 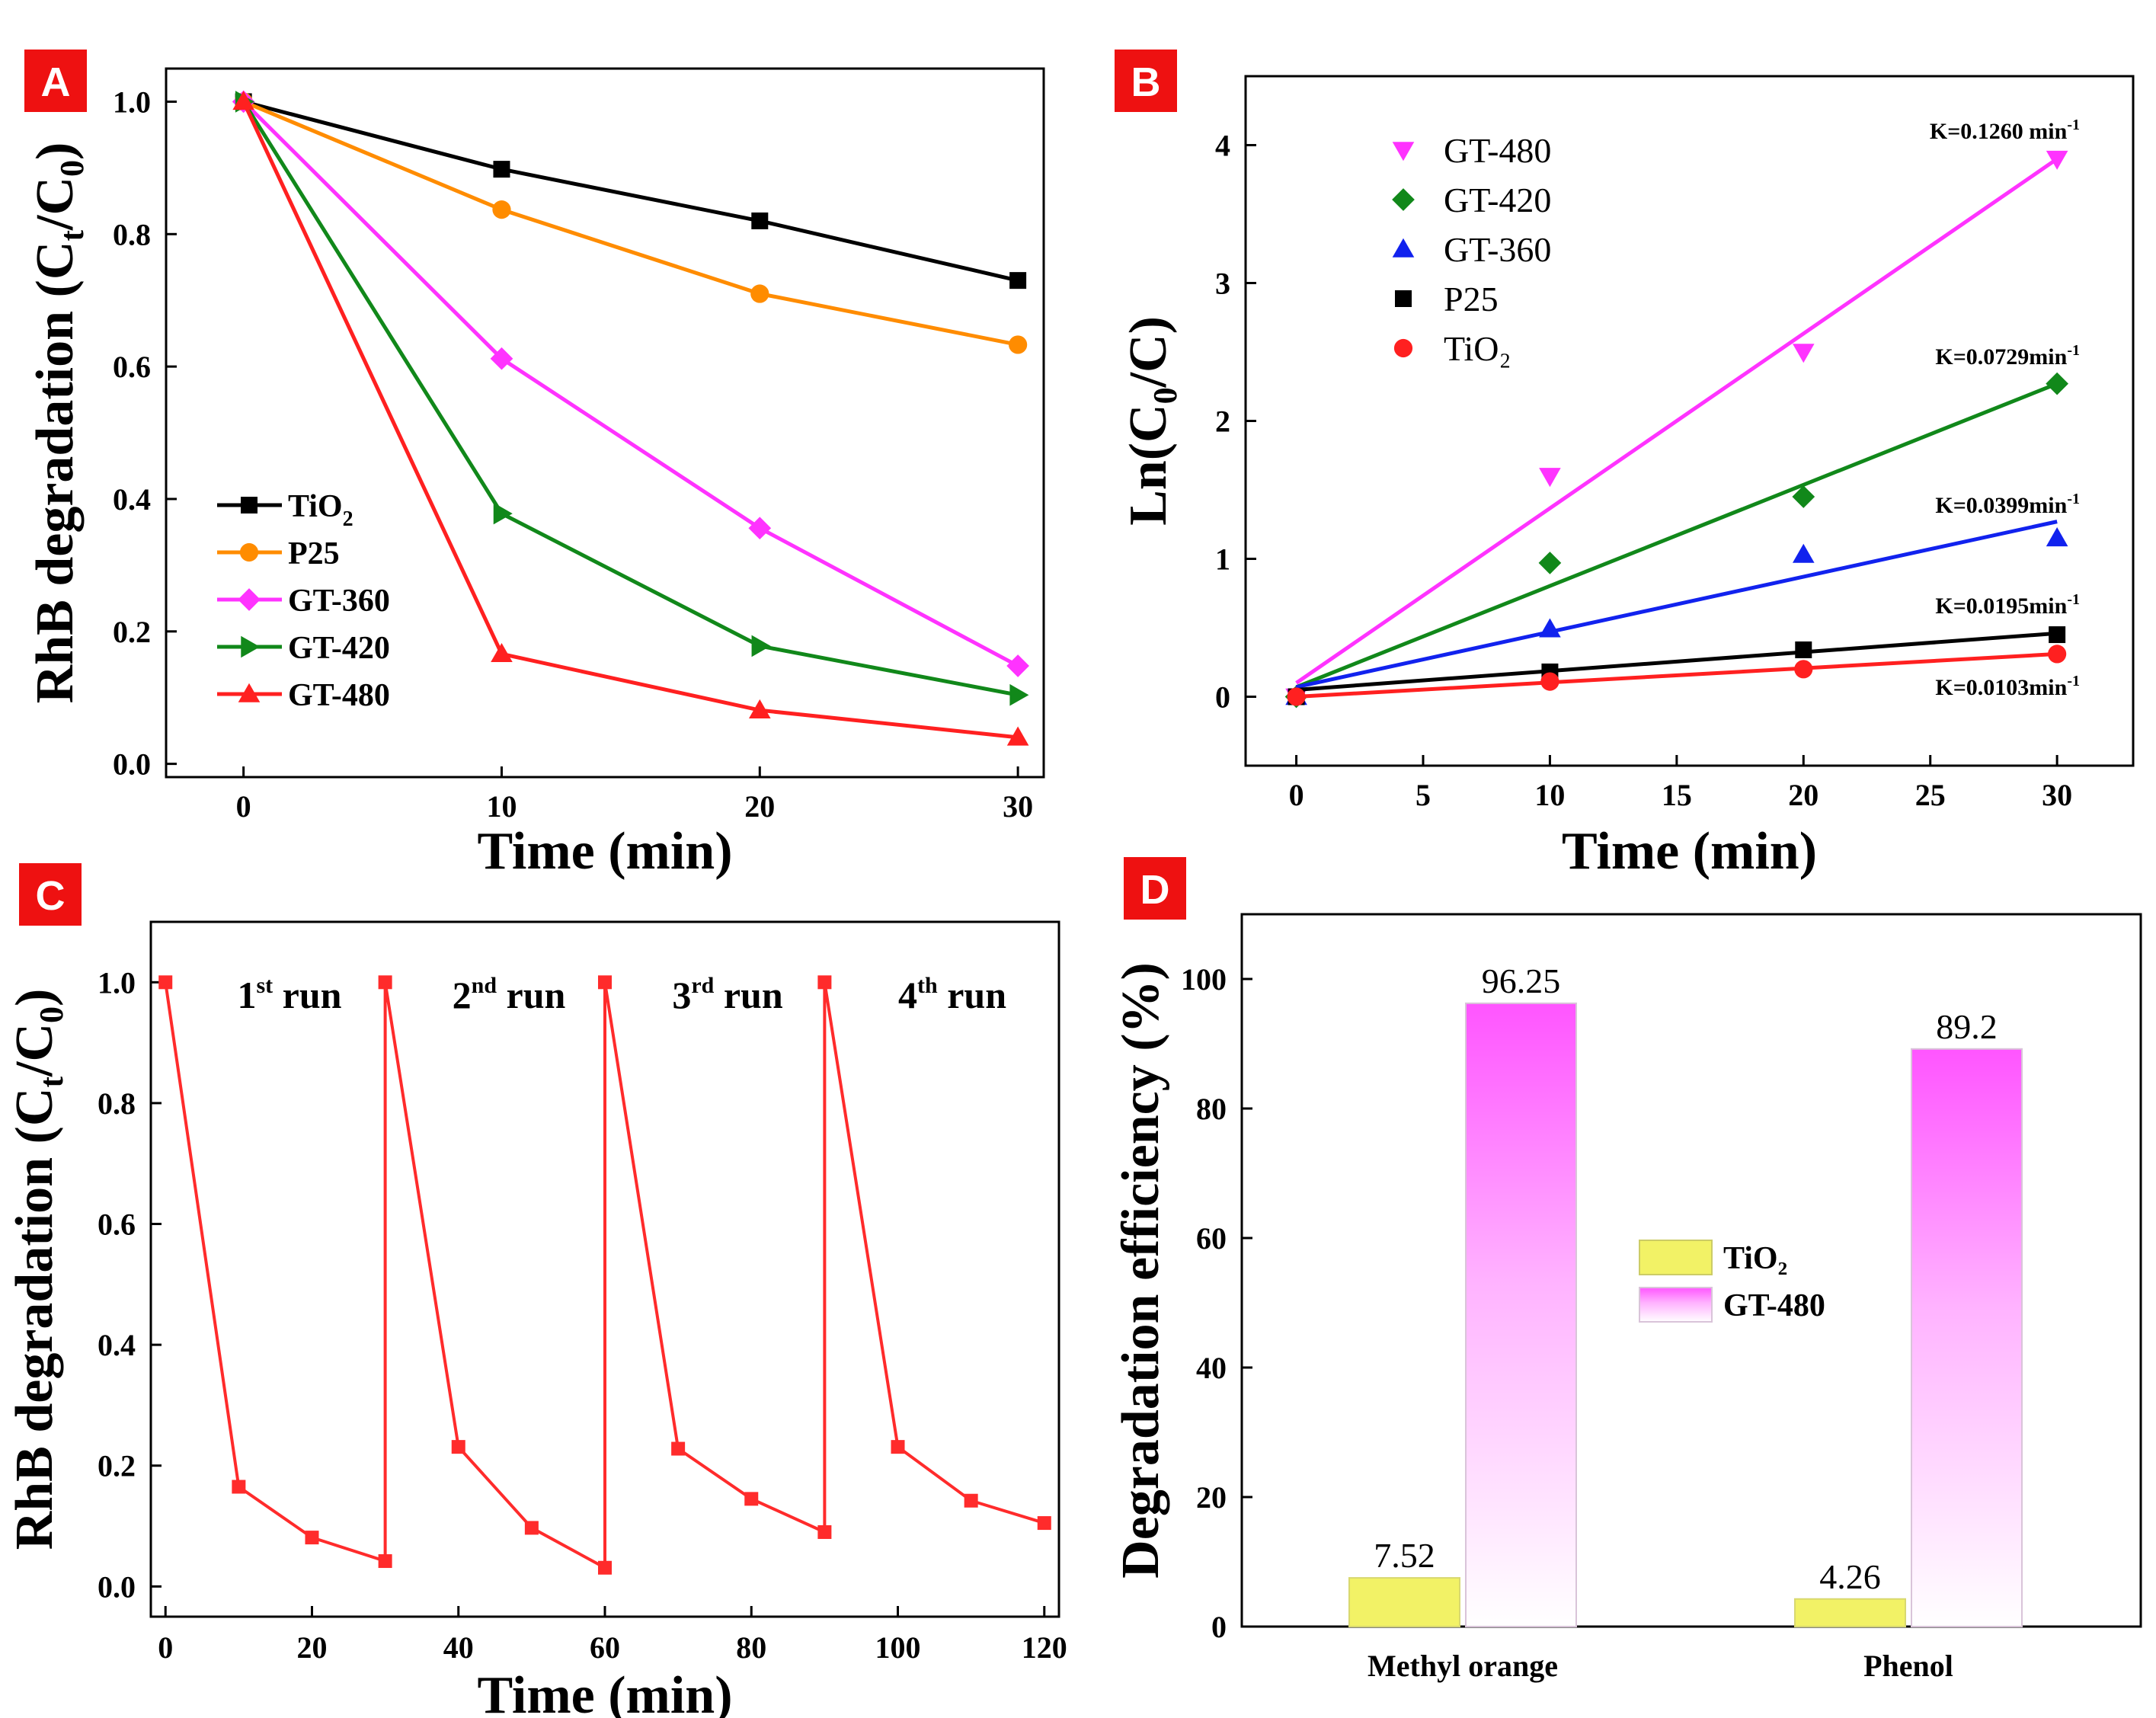 I want to click on x-axis-label: Time (min), so click(x=604, y=851).